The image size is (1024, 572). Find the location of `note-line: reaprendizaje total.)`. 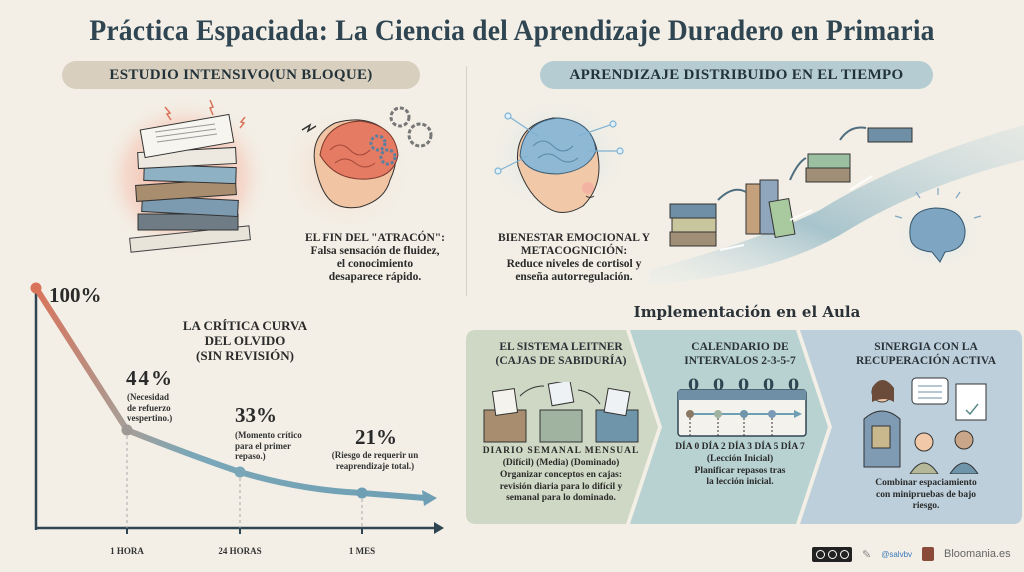

note-line: reaprendizaje total.) is located at coordinates (375, 465).